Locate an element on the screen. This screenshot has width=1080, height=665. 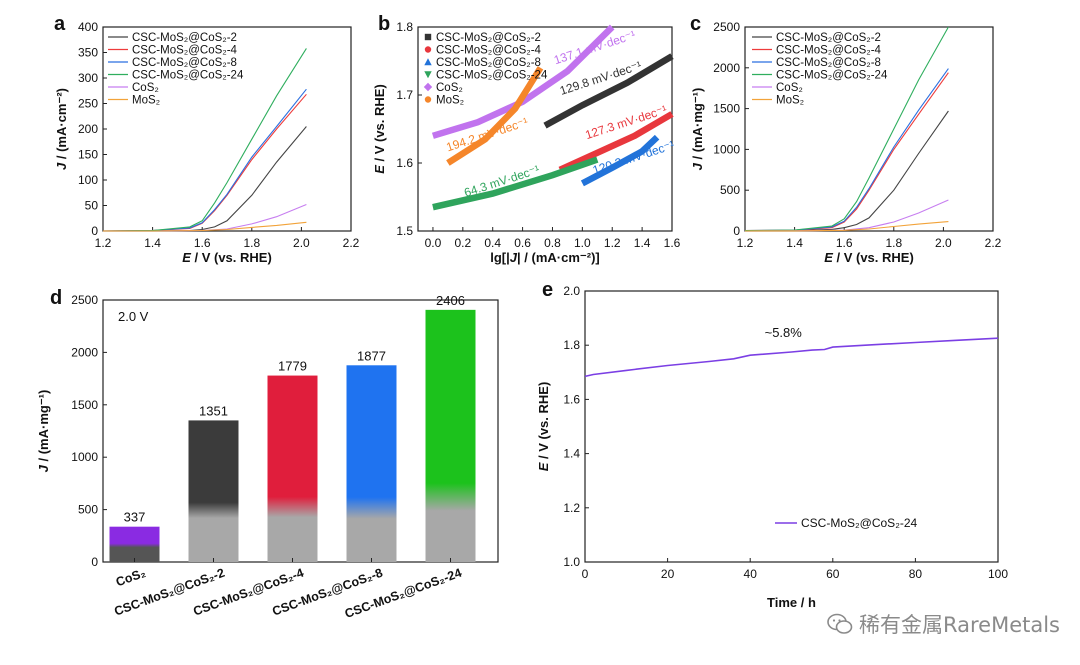
panel-c-y-tick-label: 1000 is located at coordinates (726, 149).